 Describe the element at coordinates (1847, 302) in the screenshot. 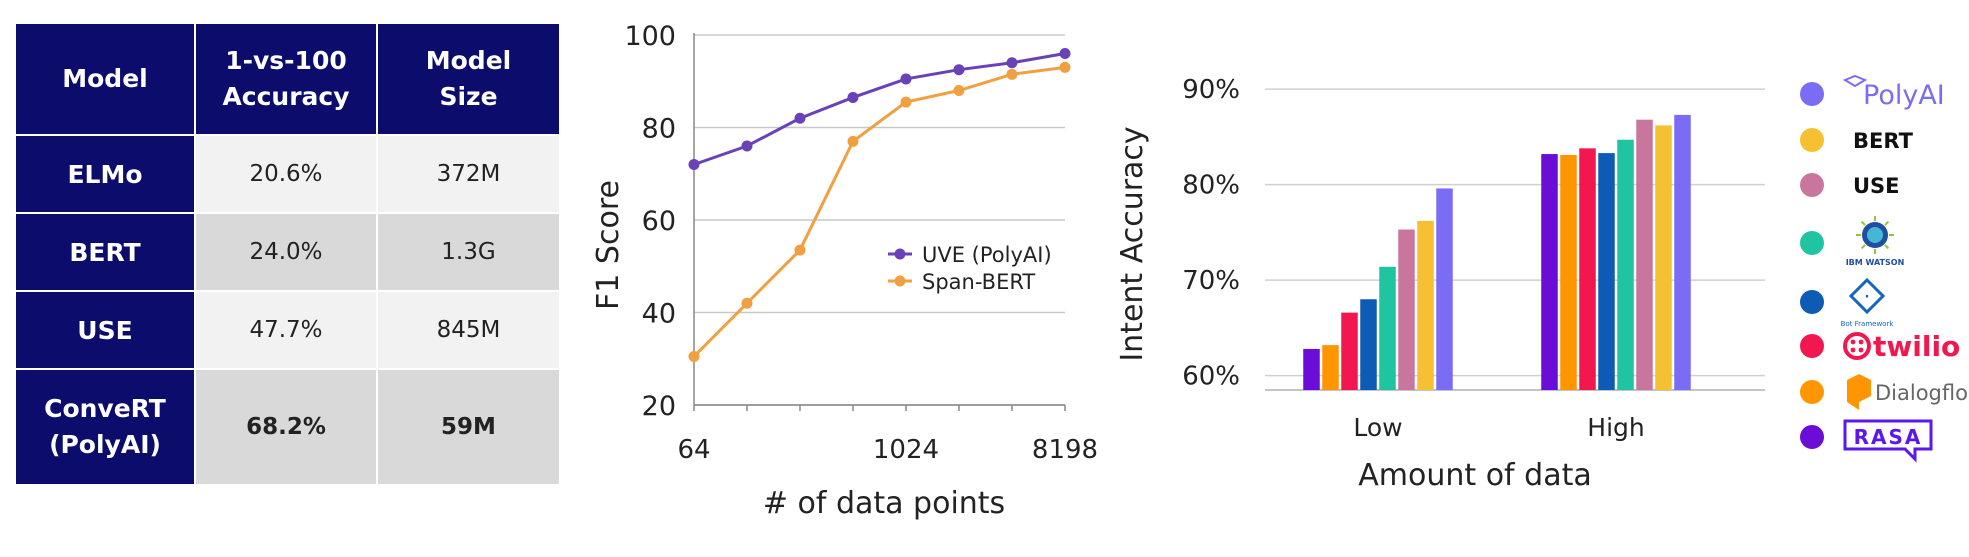

I see `intent-legend-item: · Bot Framework` at that location.